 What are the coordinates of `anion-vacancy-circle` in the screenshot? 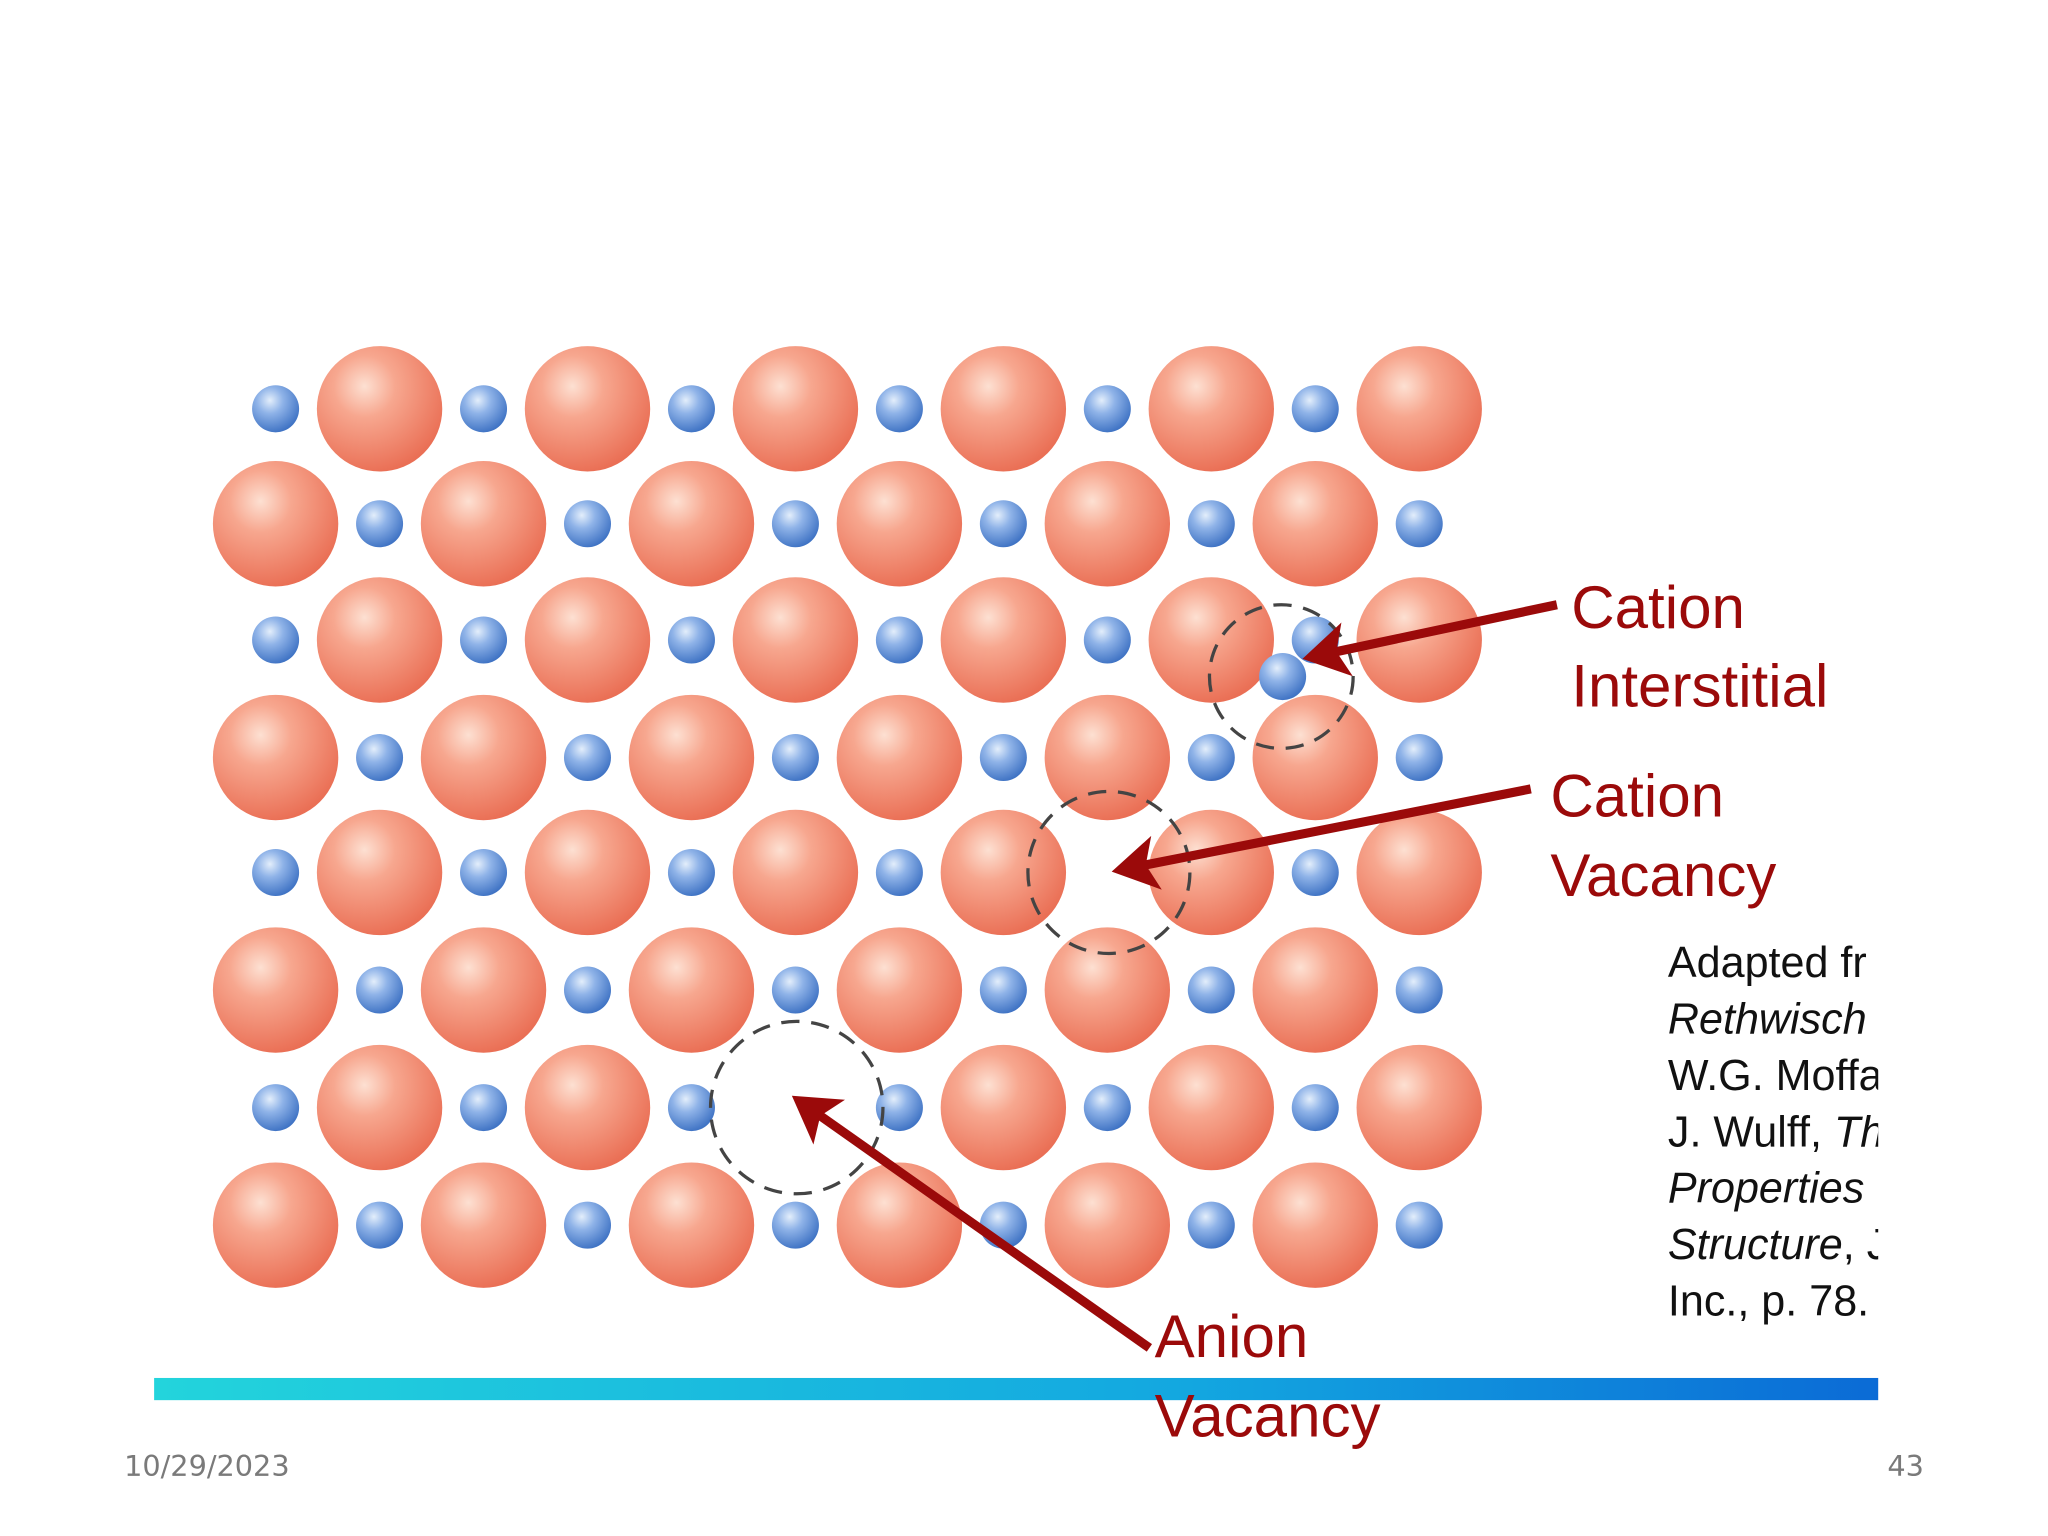 It's located at (796, 1107).